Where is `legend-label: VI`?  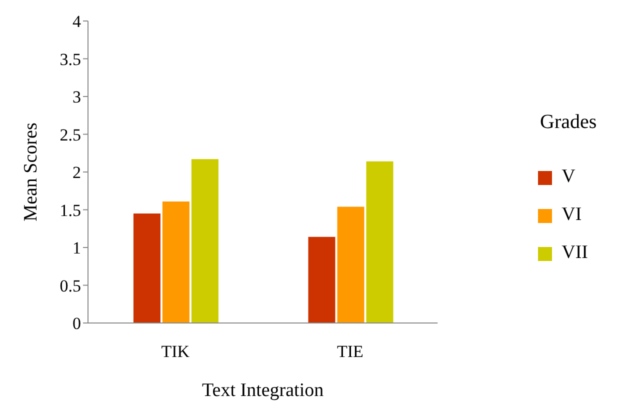
legend-label: VI is located at coordinates (572, 214).